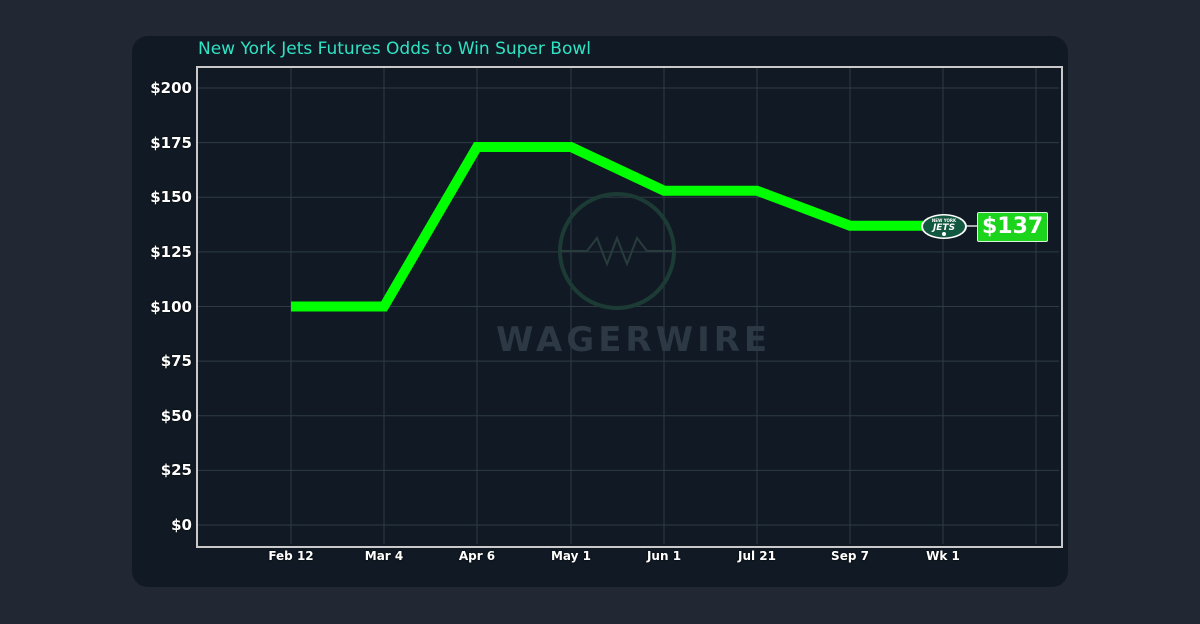 This screenshot has width=1200, height=624. Describe the element at coordinates (171, 306) in the screenshot. I see `y-tick-label: $100` at that location.